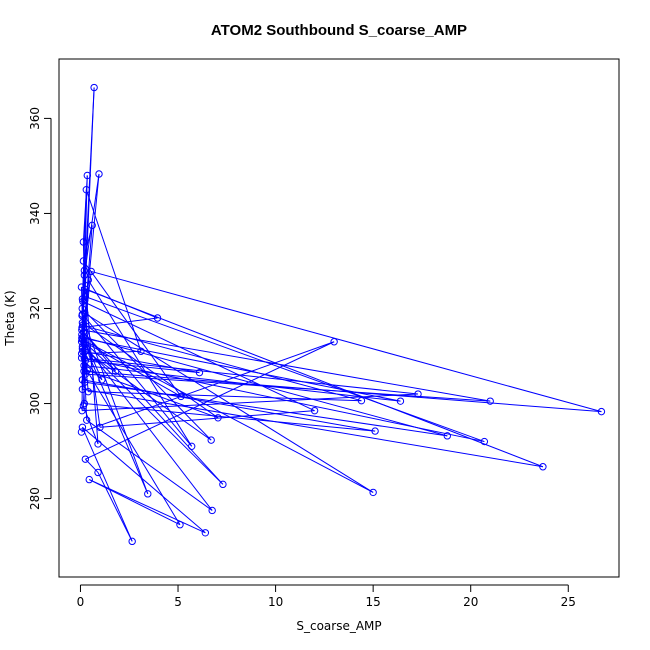 The image size is (650, 650). Describe the element at coordinates (81, 602) in the screenshot. I see `x-tick-label: 0` at that location.